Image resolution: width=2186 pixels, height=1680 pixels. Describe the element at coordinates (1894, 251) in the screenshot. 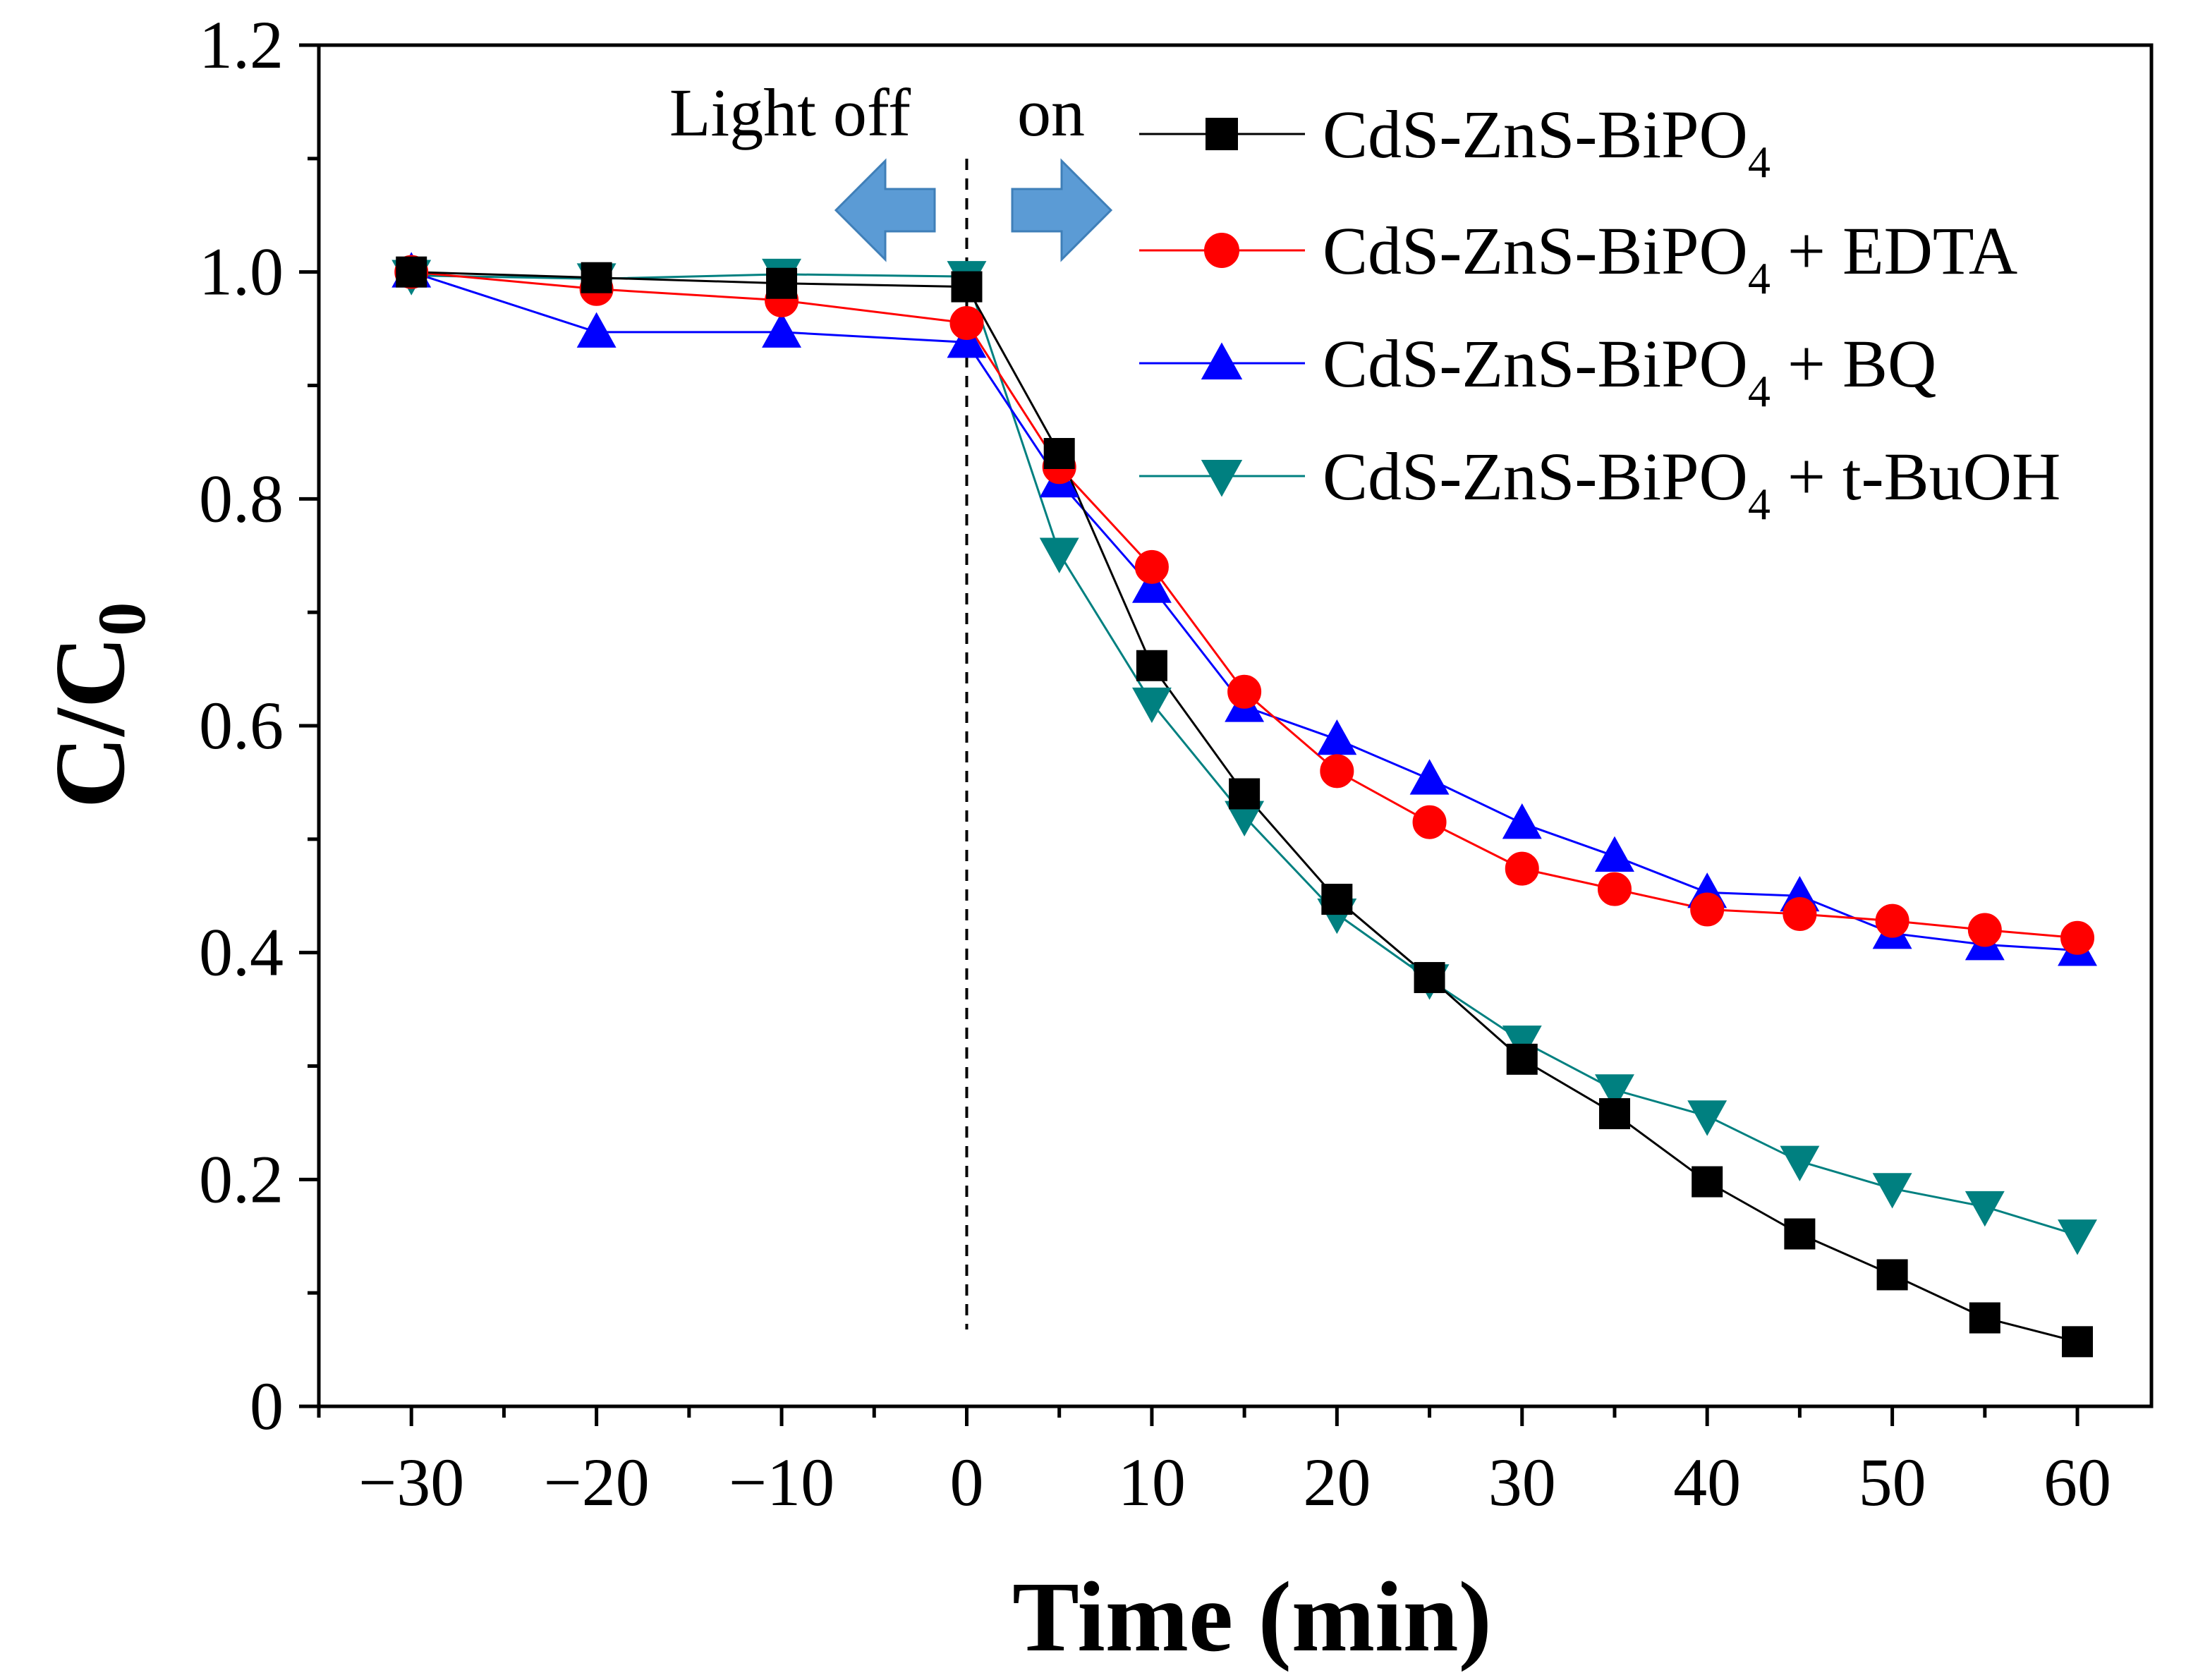

I see `legend-label-suffix: + EDTA` at that location.